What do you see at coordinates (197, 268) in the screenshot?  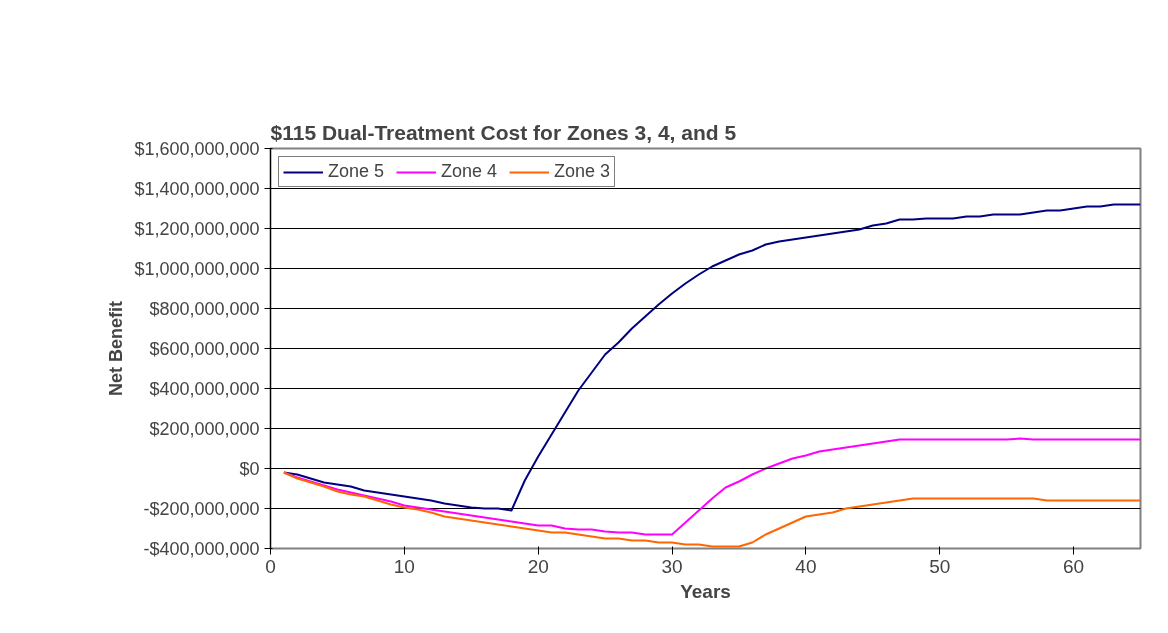 I see `y-tick-label: $1,000,000,000` at bounding box center [197, 268].